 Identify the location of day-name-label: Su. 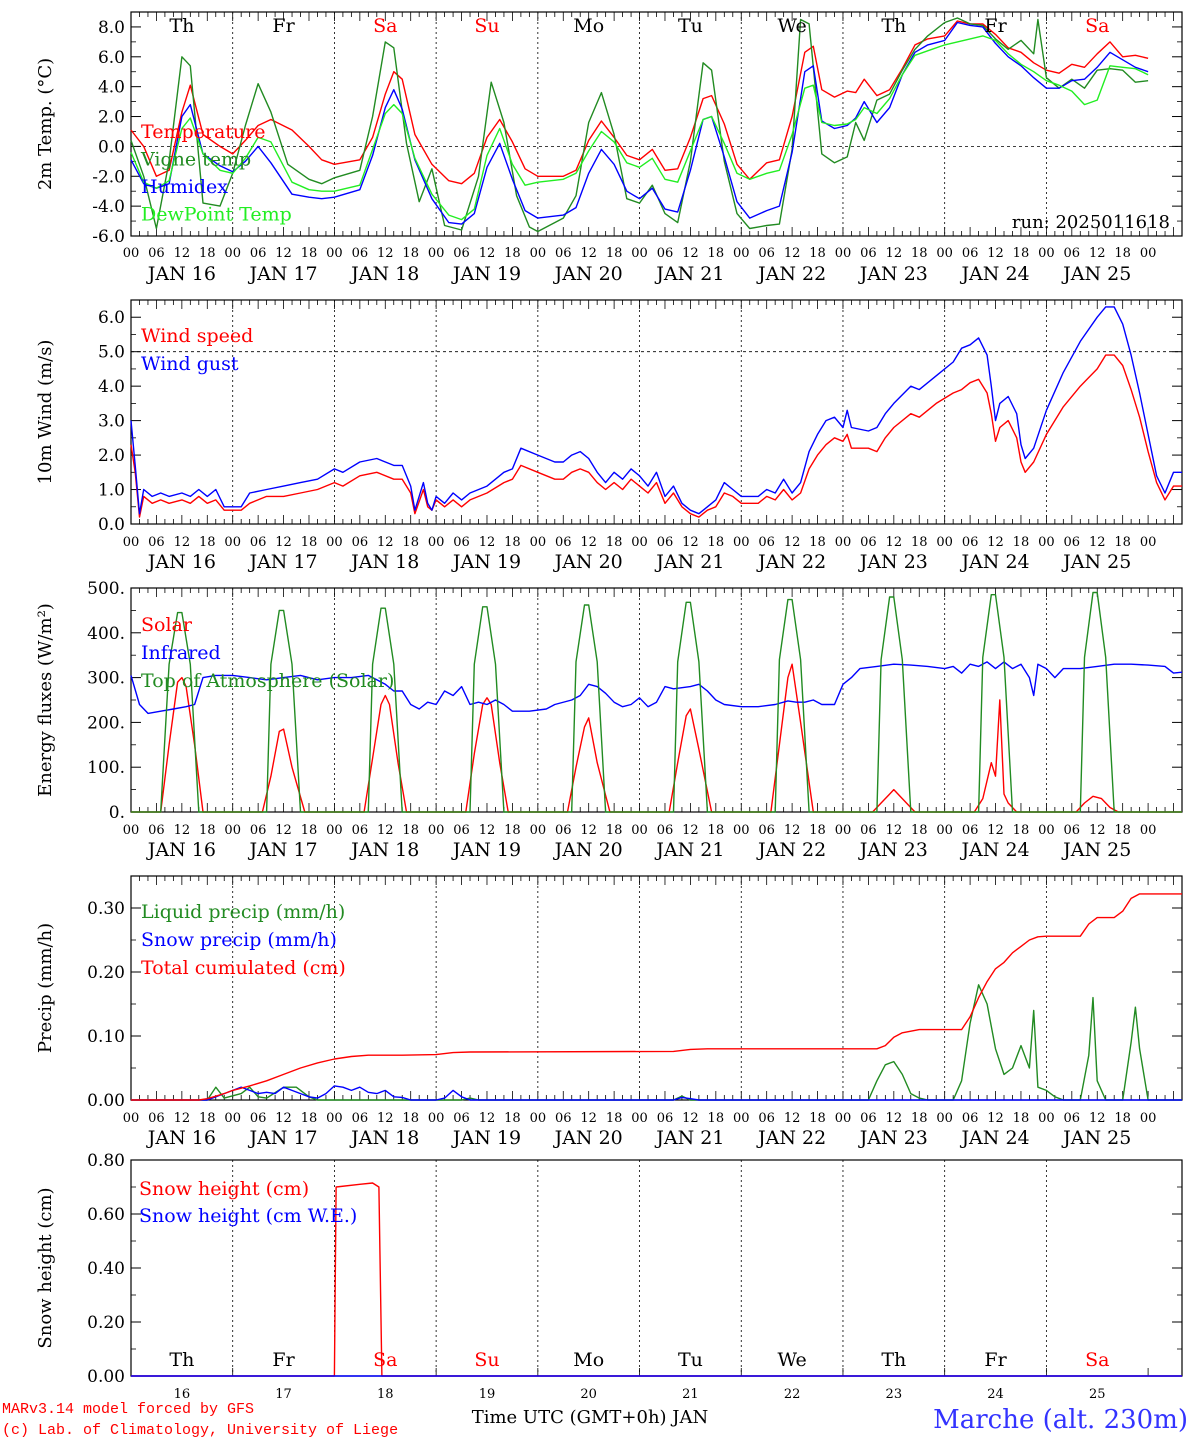
(486, 26).